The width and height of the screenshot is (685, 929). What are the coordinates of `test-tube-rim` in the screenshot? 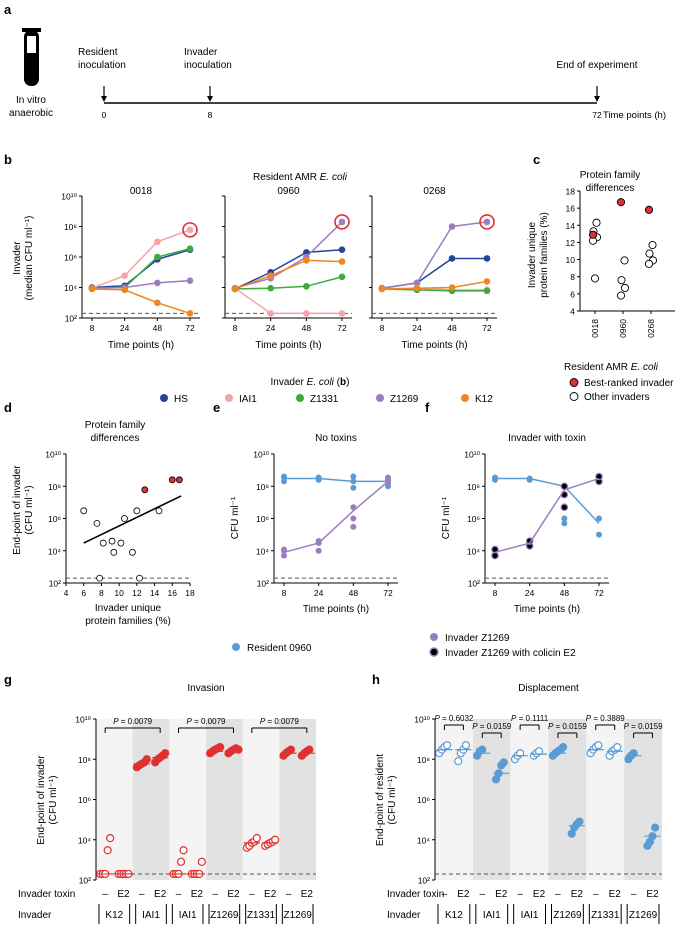 It's located at (31, 30).